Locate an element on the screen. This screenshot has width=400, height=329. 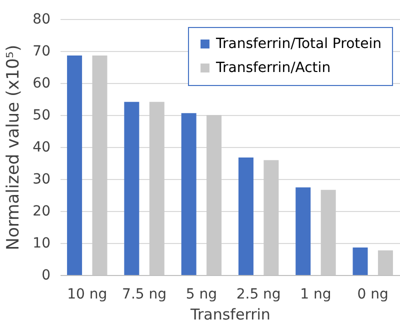
y-tick-label: 20 is located at coordinates (41, 212).